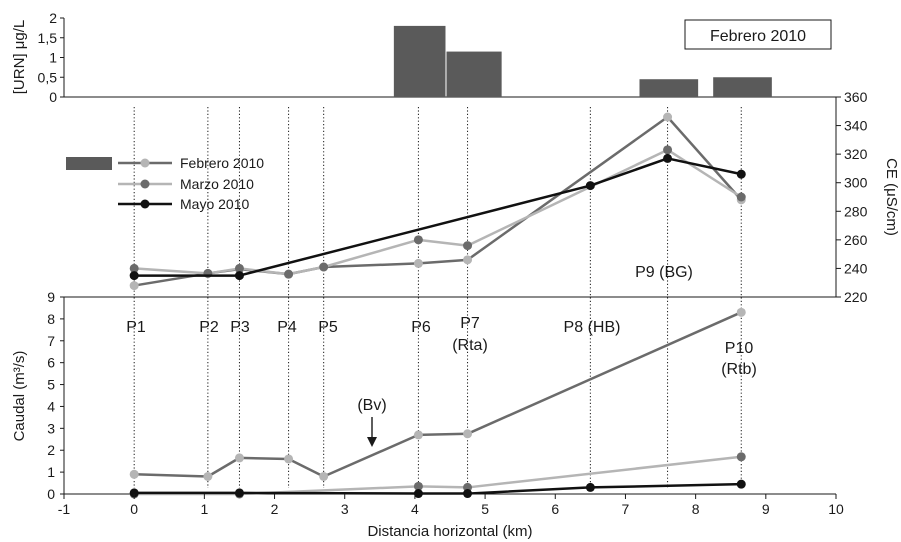  I want to click on x-tick-label: 1, so click(204, 509).